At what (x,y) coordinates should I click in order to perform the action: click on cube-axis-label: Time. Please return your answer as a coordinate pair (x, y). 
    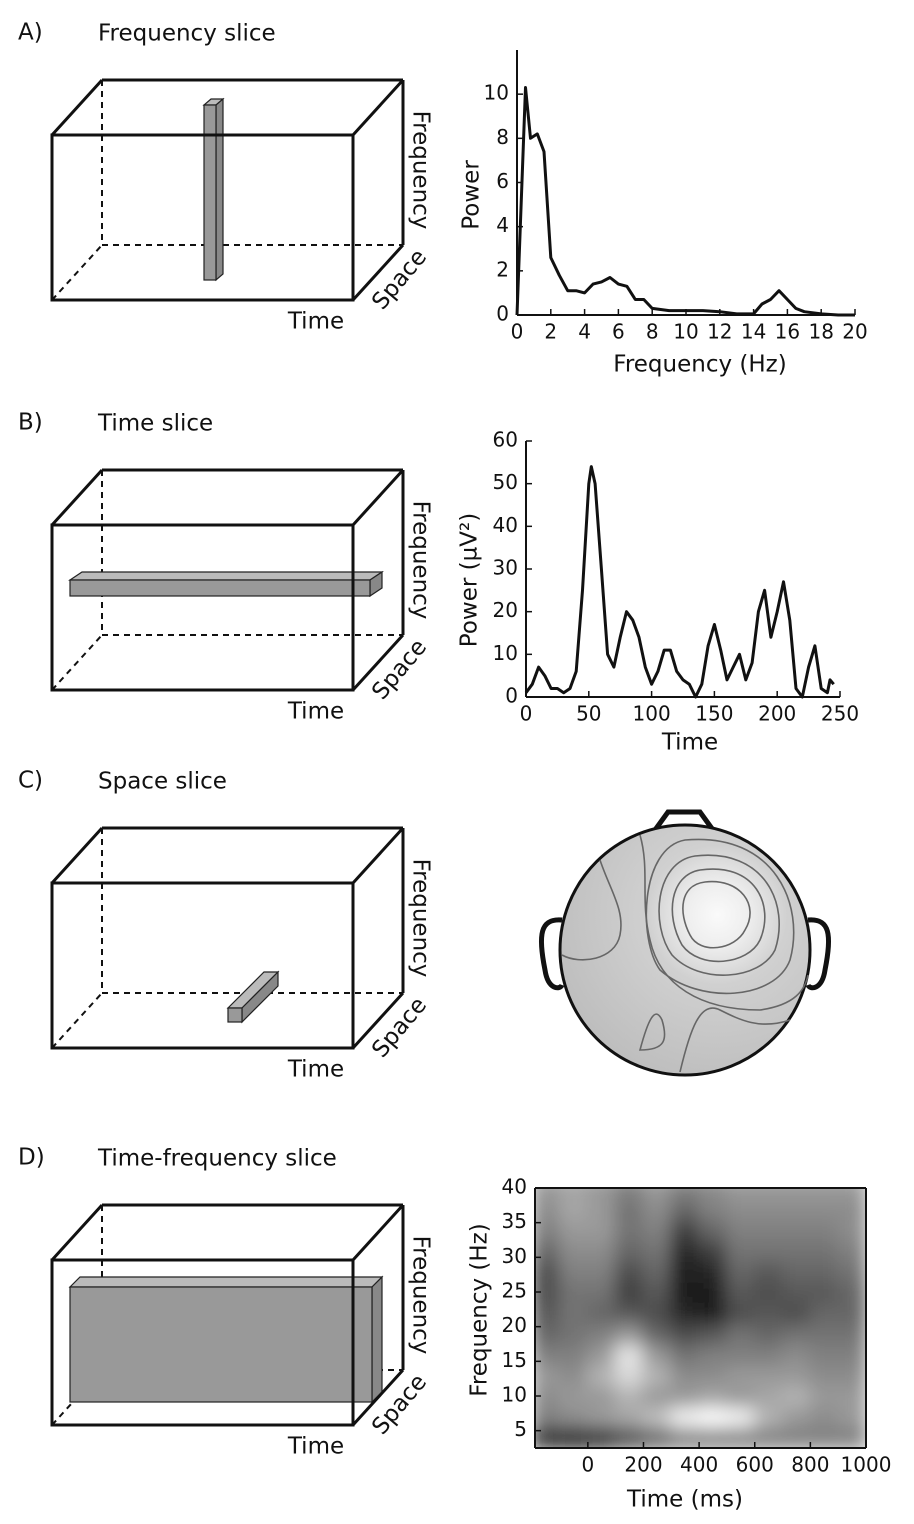
    Looking at the image, I should click on (315, 322).